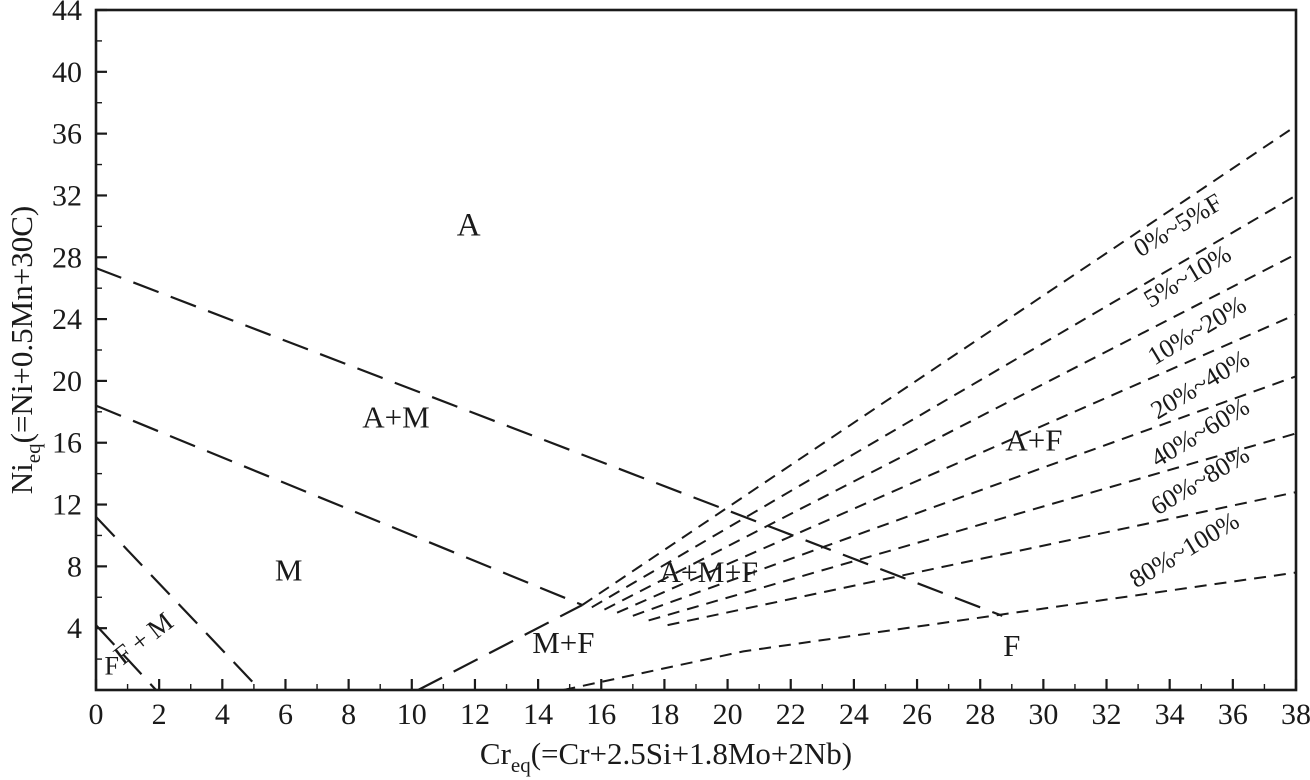 The width and height of the screenshot is (1310, 780). Describe the element at coordinates (24, 350) in the screenshot. I see `y-axis-title: Nieq(=Ni+0.5Mn+30C)` at that location.